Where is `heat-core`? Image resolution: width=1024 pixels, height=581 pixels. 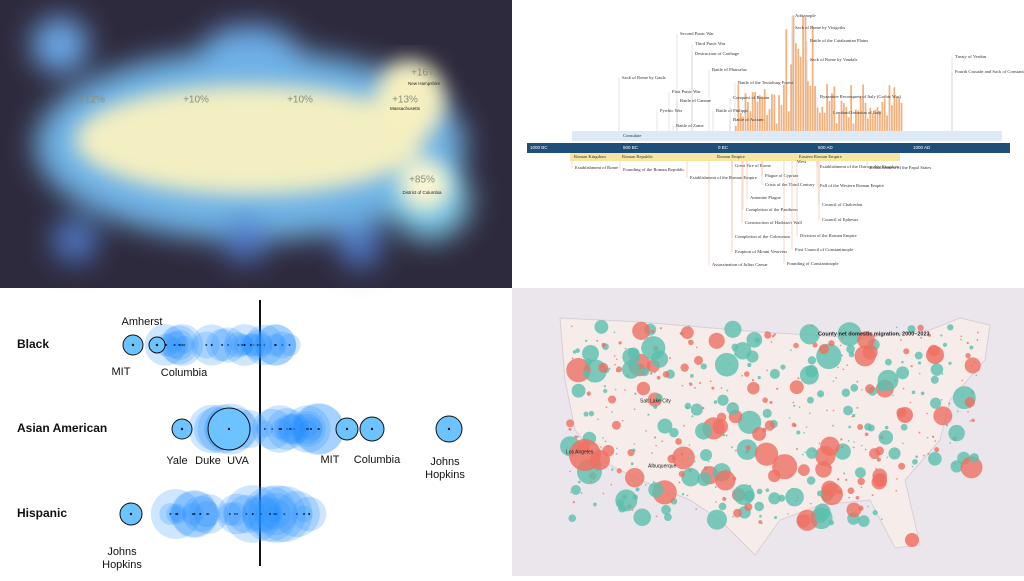 heat-core is located at coordinates (262, 135).